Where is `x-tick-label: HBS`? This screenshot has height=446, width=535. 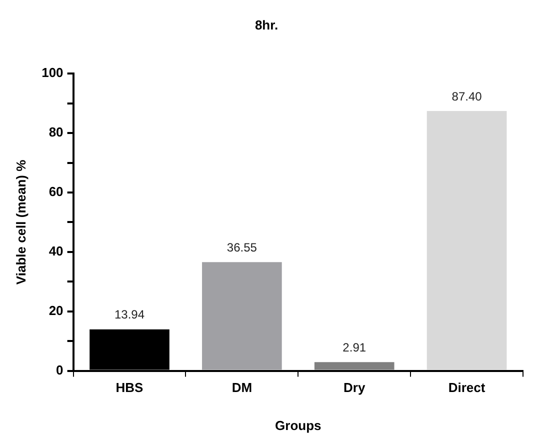
x-tick-label: HBS is located at coordinates (130, 388).